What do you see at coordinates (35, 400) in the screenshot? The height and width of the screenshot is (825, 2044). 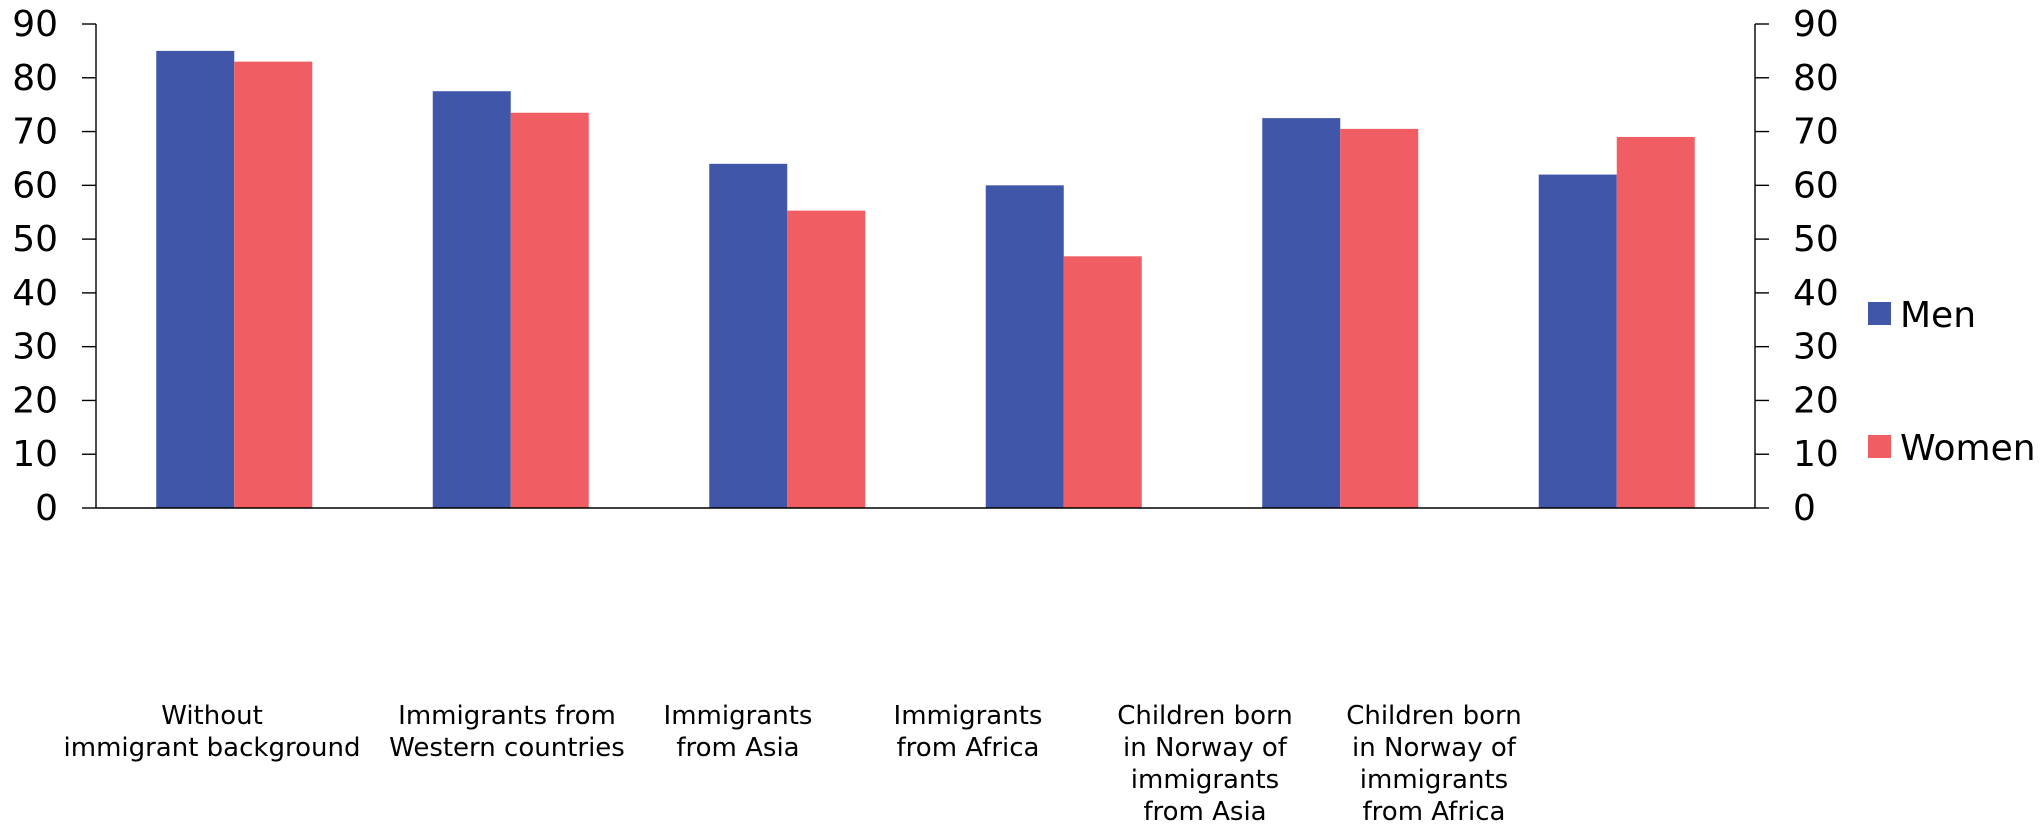 I see `y-tick-label-left: 20` at bounding box center [35, 400].